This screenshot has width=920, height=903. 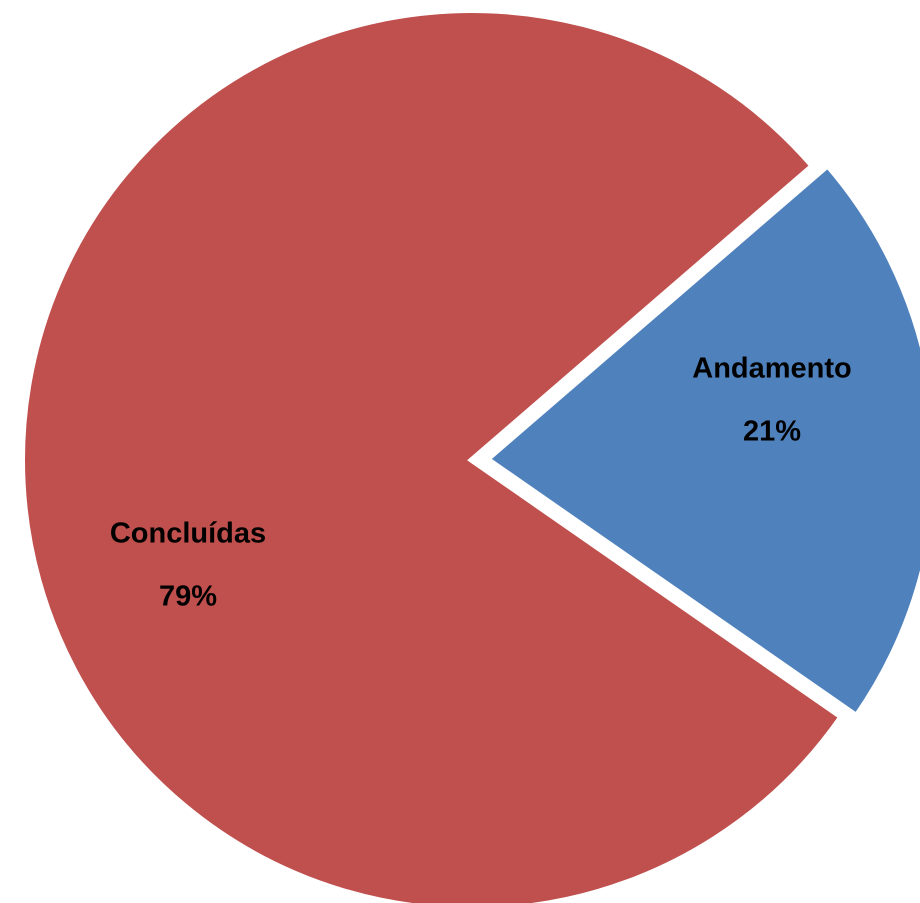 What do you see at coordinates (772, 369) in the screenshot?
I see `slice-category-label: Andamento` at bounding box center [772, 369].